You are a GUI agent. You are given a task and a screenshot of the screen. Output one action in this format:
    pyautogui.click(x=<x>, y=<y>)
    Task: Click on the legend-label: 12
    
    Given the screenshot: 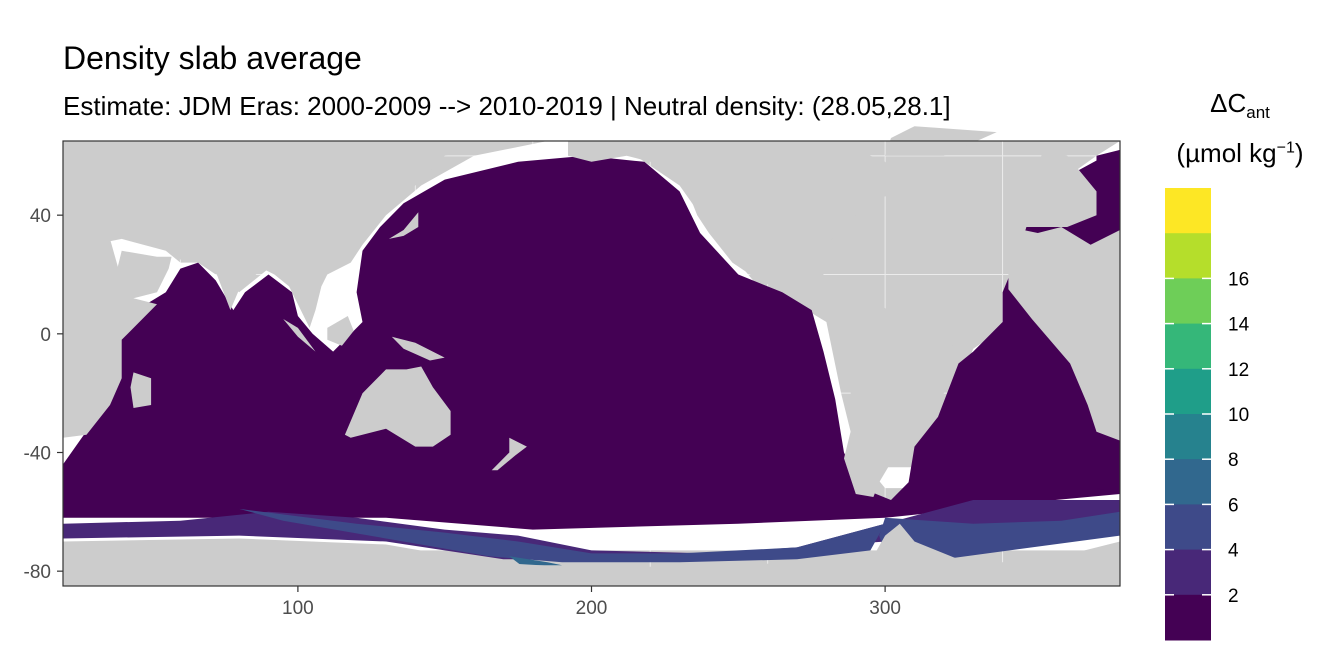 What is the action you would take?
    pyautogui.click(x=1238, y=370)
    